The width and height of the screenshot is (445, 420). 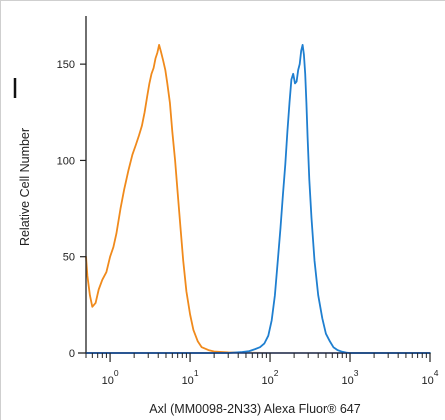 I want to click on x-axis-label: Axl (MM0098-2N33) Alexa Fluor® 647, so click(x=254, y=409).